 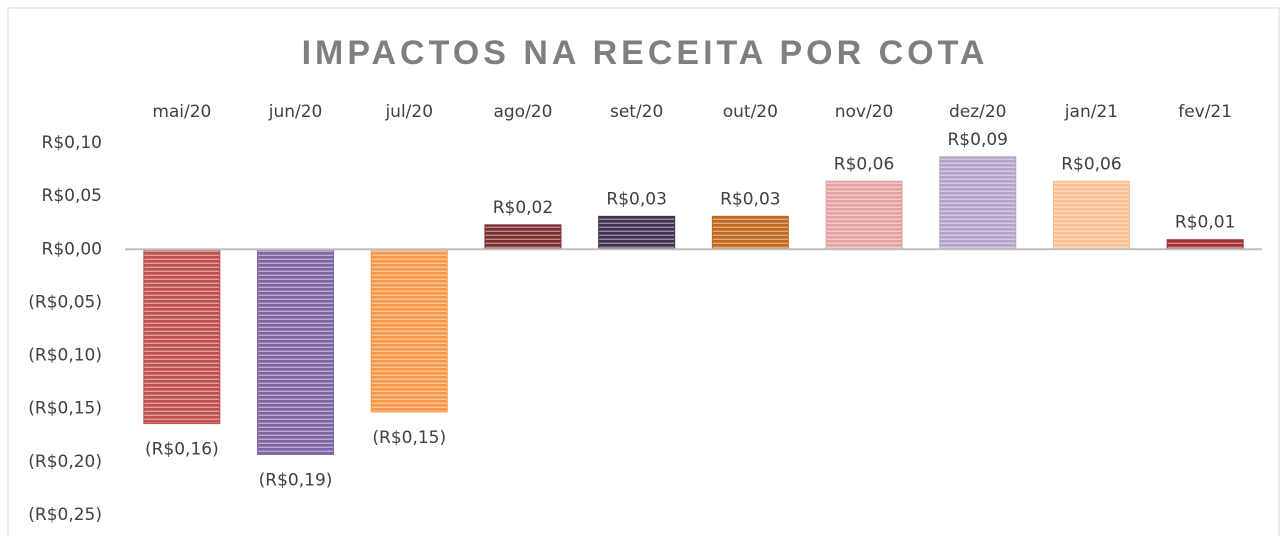 I want to click on y-tick-label: (R$0,10), so click(x=65, y=356).